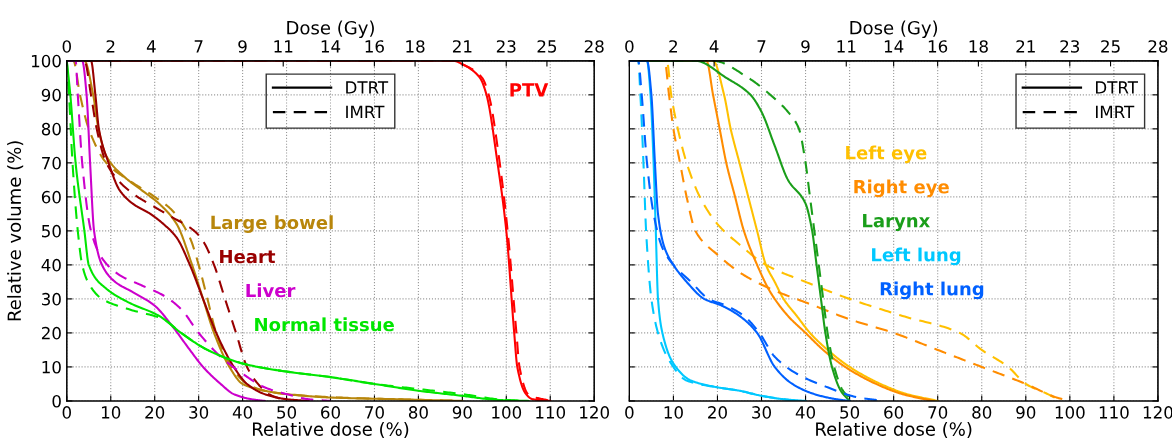 Image resolution: width=1172 pixels, height=444 pixels. I want to click on text: Right eye, so click(901, 188).